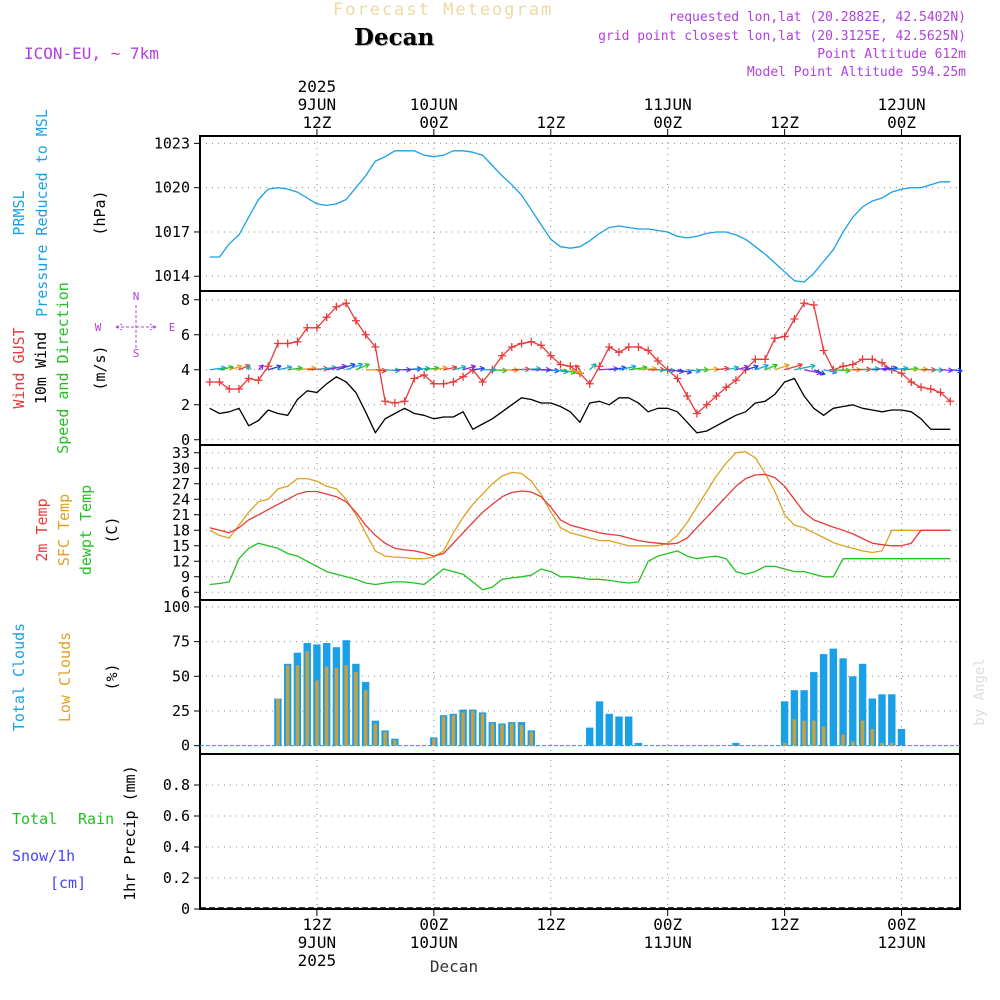  Describe the element at coordinates (68, 883) in the screenshot. I see `precip-snow-unit-label: [cm]` at that location.